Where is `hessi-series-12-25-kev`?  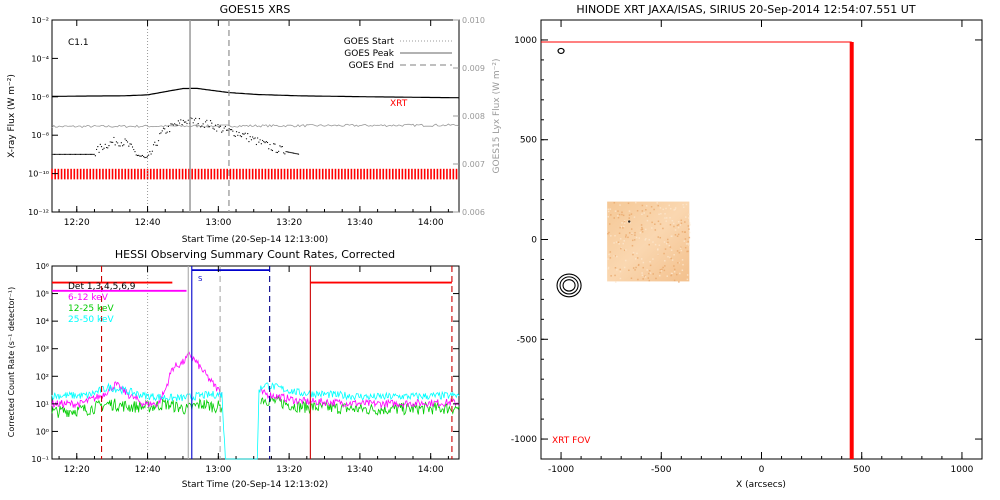 hessi-series-12-25-kev is located at coordinates (137, 408).